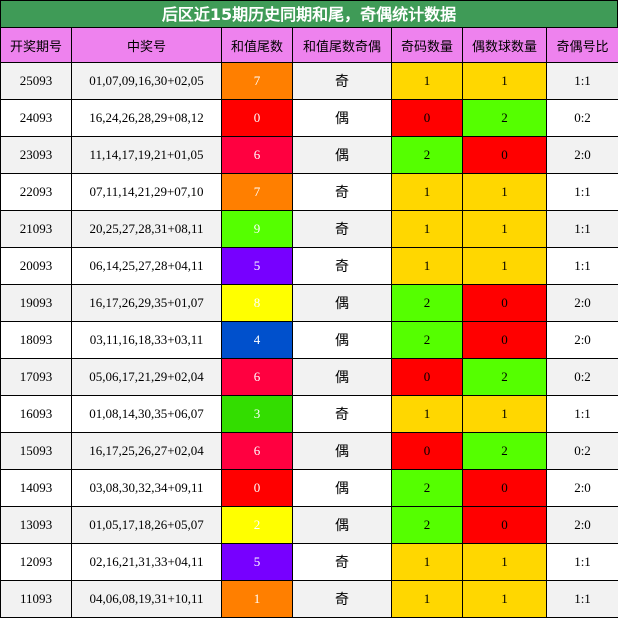 The height and width of the screenshot is (618, 618). Describe the element at coordinates (36, 488) in the screenshot. I see `cell-period: 14093` at that location.